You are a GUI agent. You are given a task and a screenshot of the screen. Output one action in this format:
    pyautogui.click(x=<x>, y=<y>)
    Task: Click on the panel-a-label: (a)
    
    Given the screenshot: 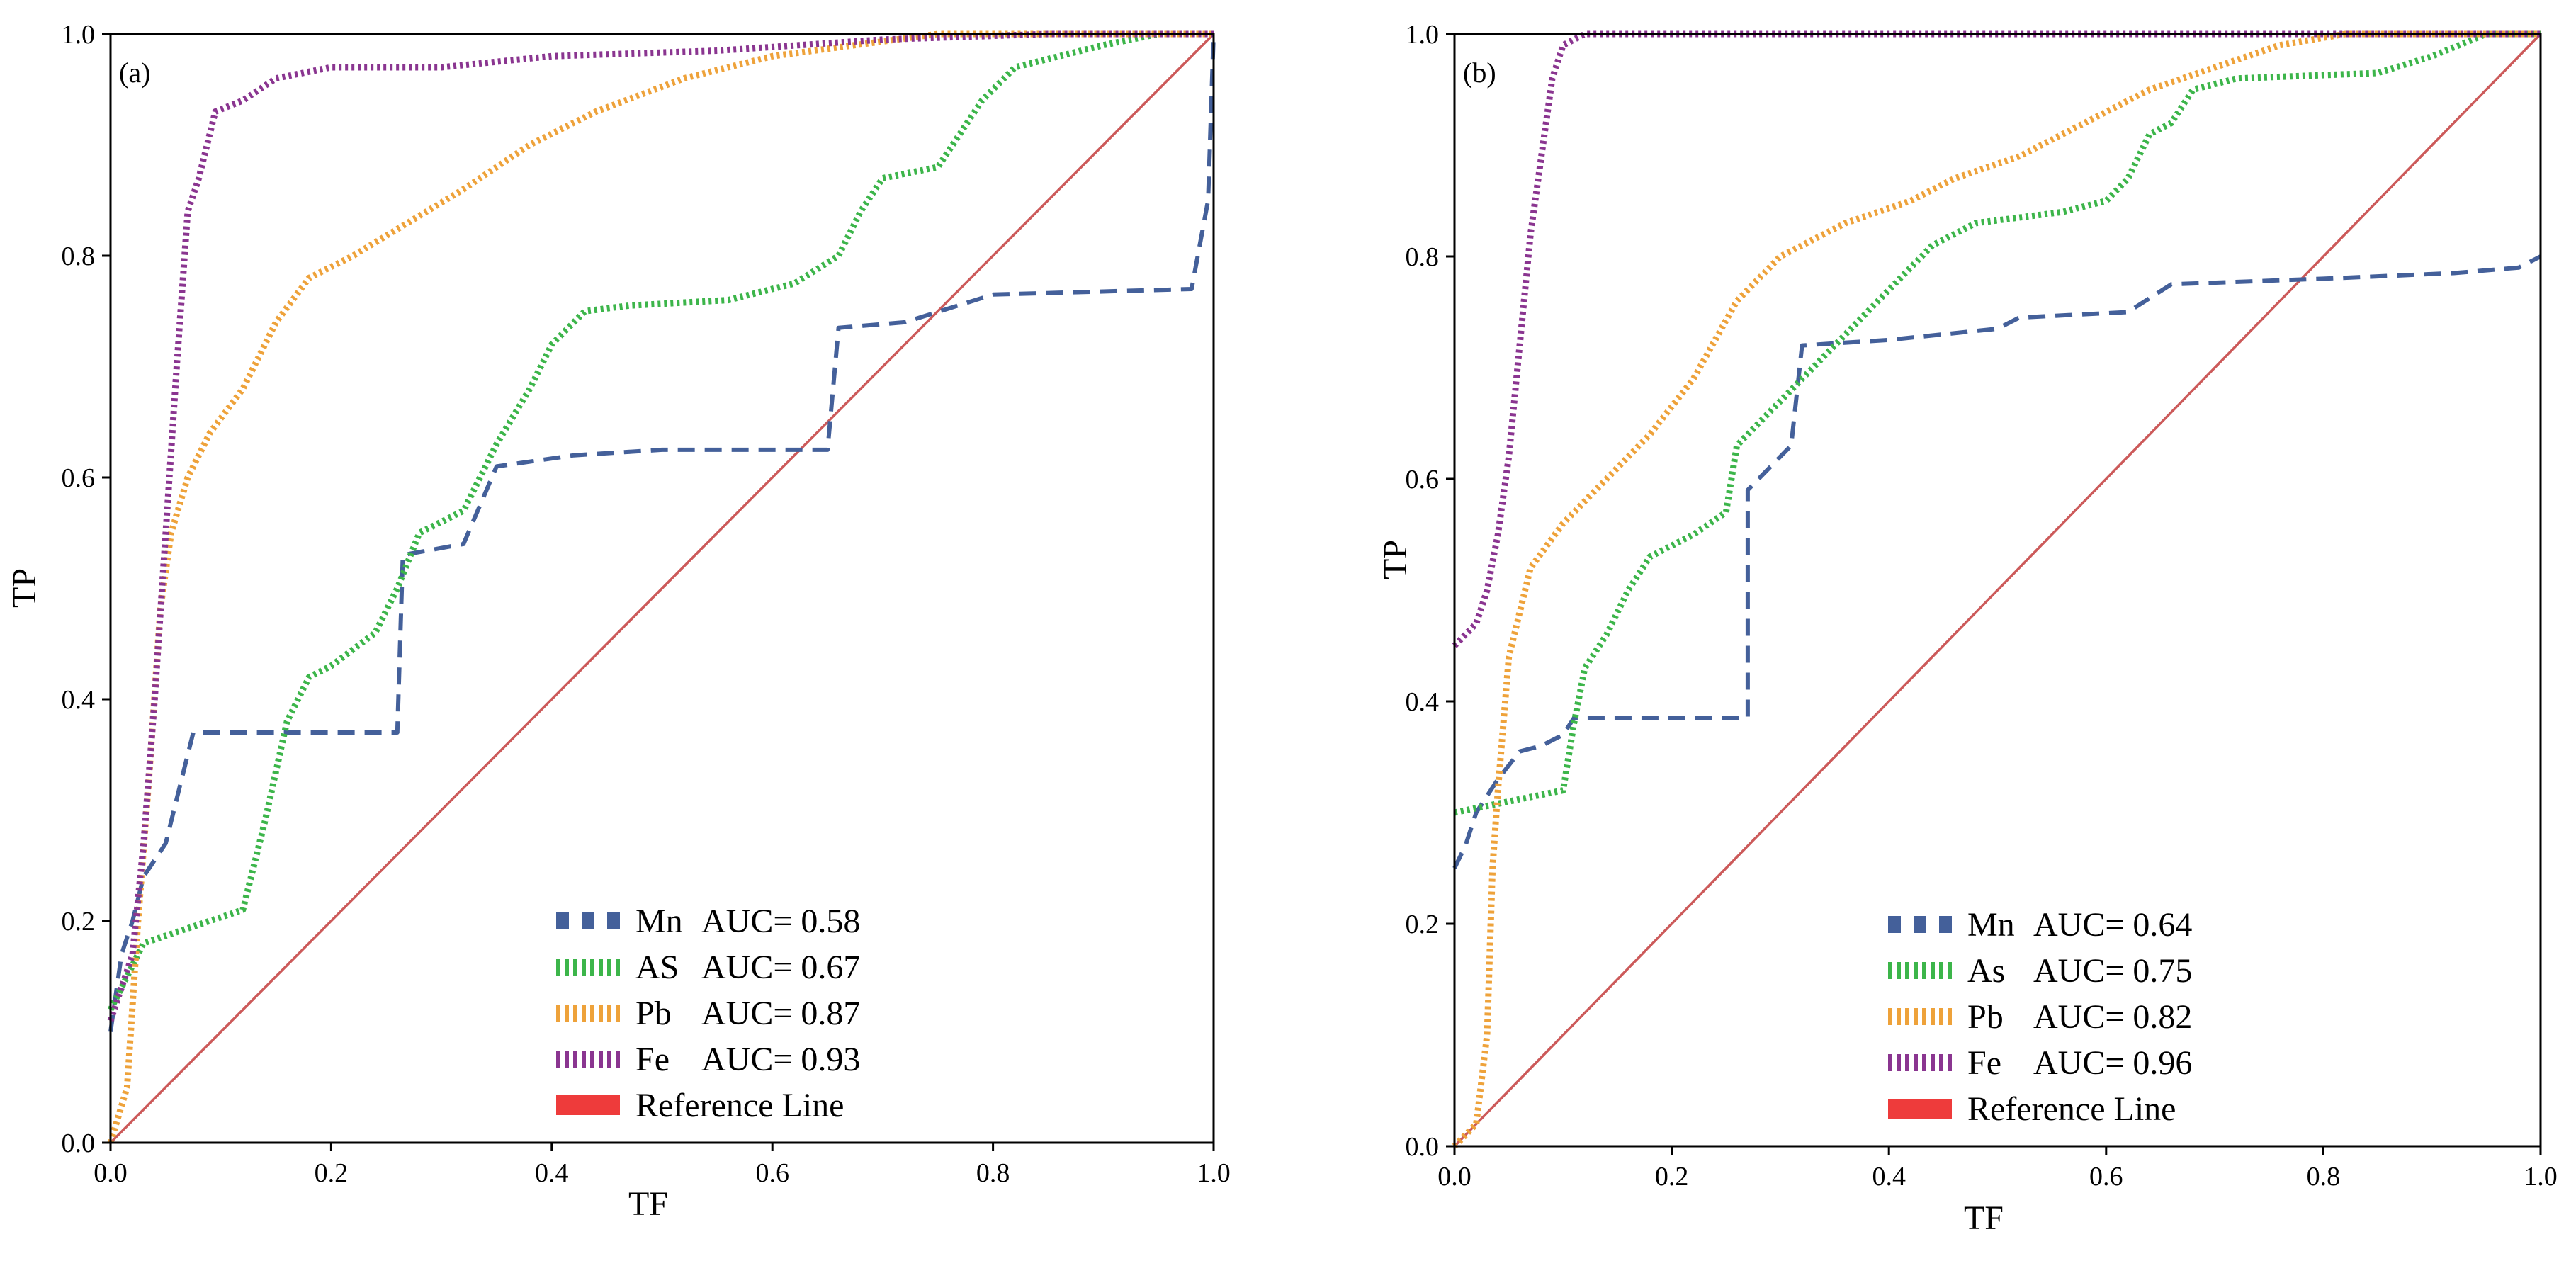 What is the action you would take?
    pyautogui.click(x=134, y=73)
    